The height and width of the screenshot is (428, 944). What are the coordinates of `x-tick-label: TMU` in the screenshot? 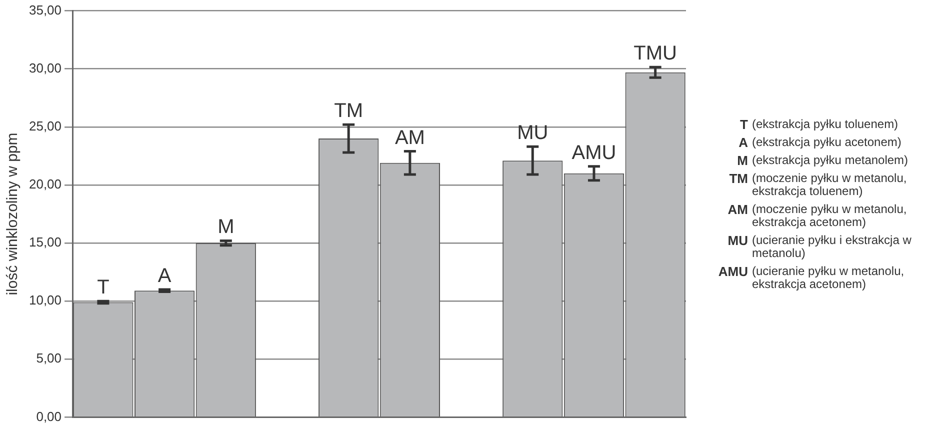 It's located at (655, 53).